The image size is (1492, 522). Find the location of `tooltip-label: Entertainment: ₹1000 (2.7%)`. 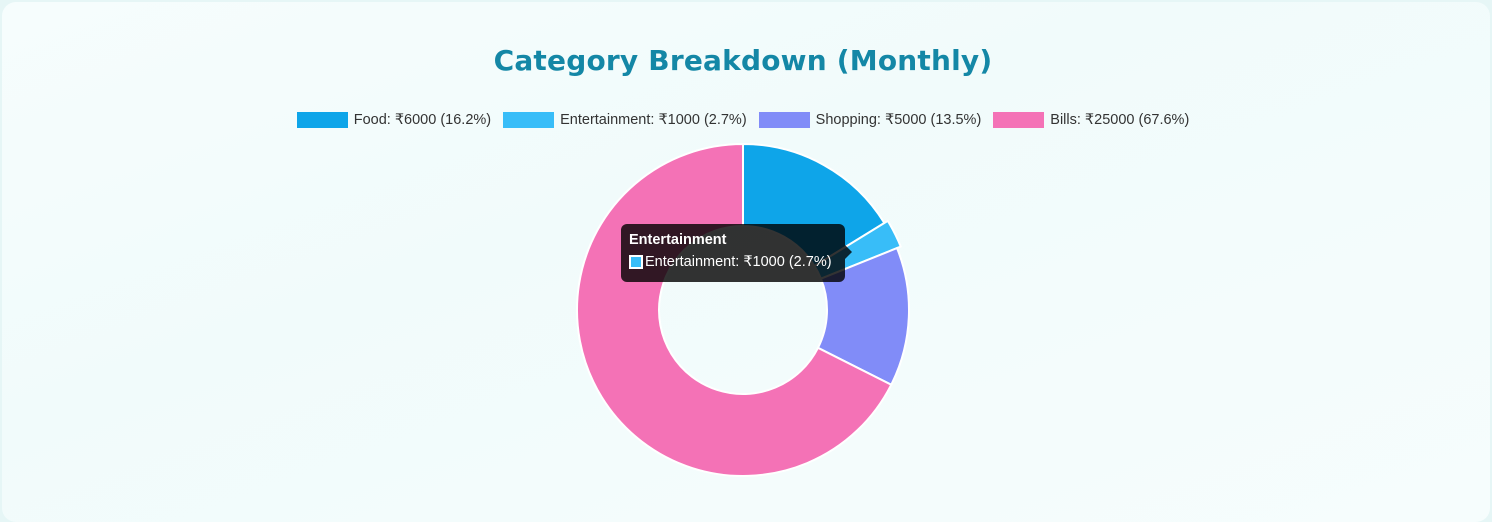

tooltip-label: Entertainment: ₹1000 (2.7%) is located at coordinates (738, 262).